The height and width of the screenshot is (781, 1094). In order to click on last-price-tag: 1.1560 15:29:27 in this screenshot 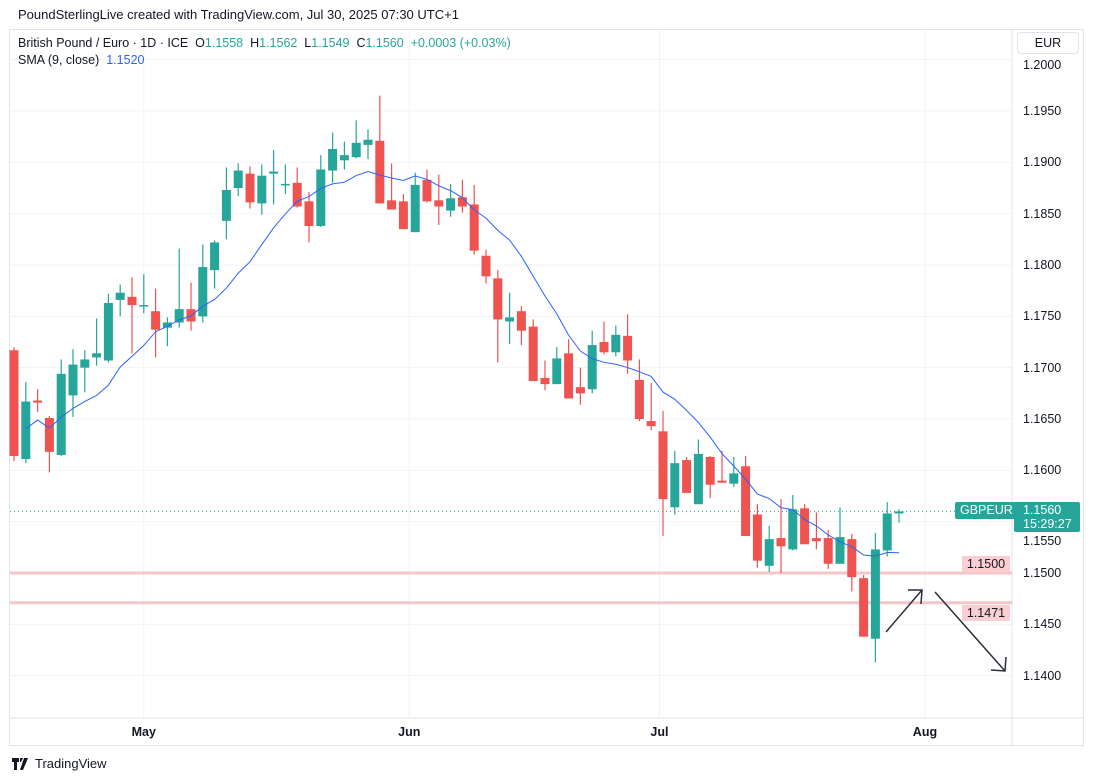, I will do `click(1047, 517)`.